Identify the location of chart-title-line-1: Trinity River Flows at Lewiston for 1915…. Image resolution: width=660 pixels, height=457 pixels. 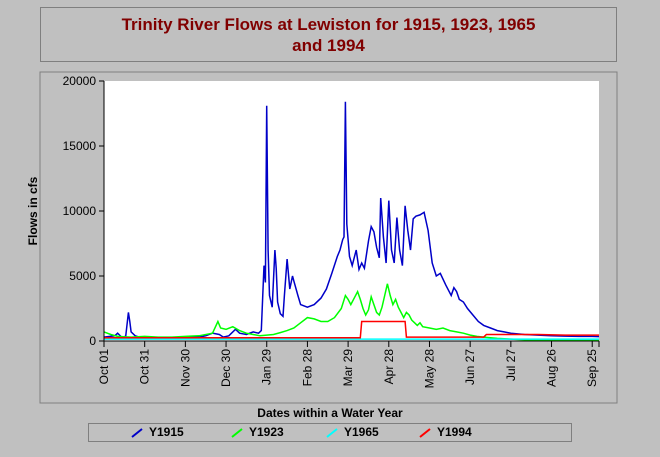
(328, 24).